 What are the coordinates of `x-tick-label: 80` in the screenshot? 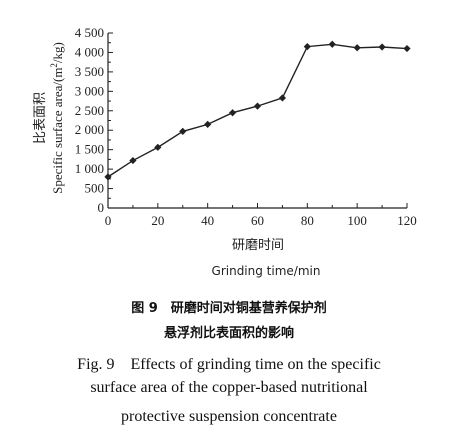 It's located at (307, 220).